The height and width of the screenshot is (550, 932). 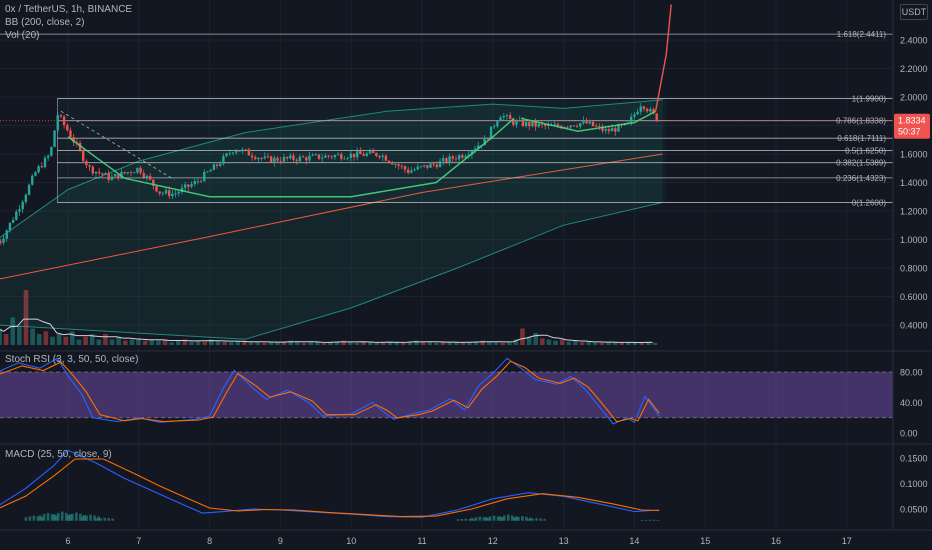 What do you see at coordinates (705, 541) in the screenshot?
I see `time-tick-label: 15` at bounding box center [705, 541].